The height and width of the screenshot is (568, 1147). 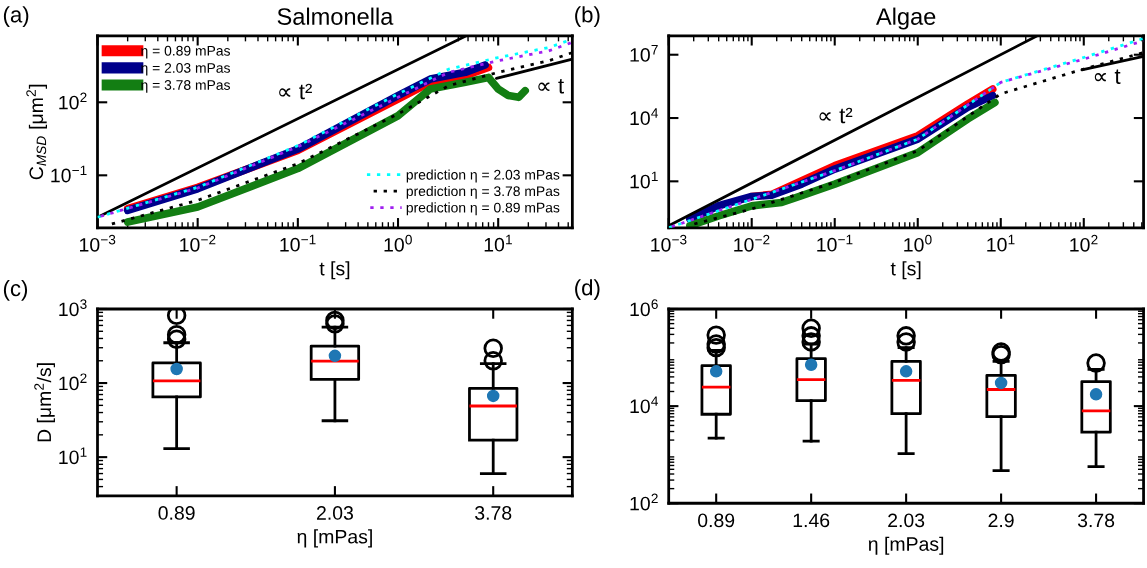 I want to click on legend-label: η = 2.03 mPas, so click(x=185, y=69).